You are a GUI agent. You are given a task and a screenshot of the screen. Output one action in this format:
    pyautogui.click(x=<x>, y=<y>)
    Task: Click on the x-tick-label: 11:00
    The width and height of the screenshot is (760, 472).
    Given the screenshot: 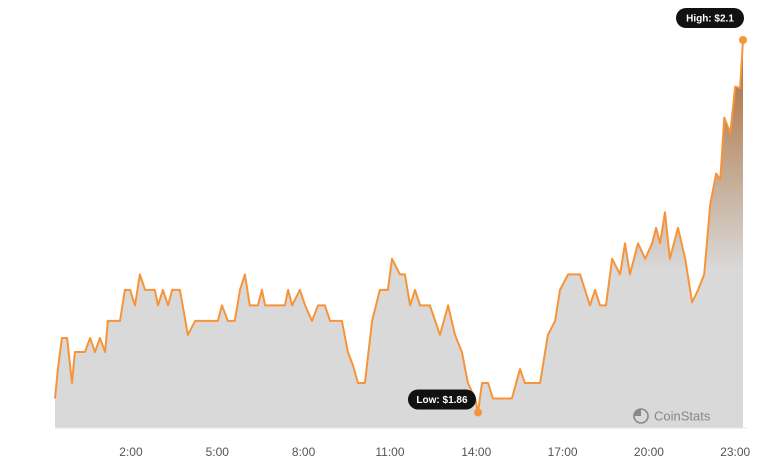 What is the action you would take?
    pyautogui.click(x=389, y=452)
    